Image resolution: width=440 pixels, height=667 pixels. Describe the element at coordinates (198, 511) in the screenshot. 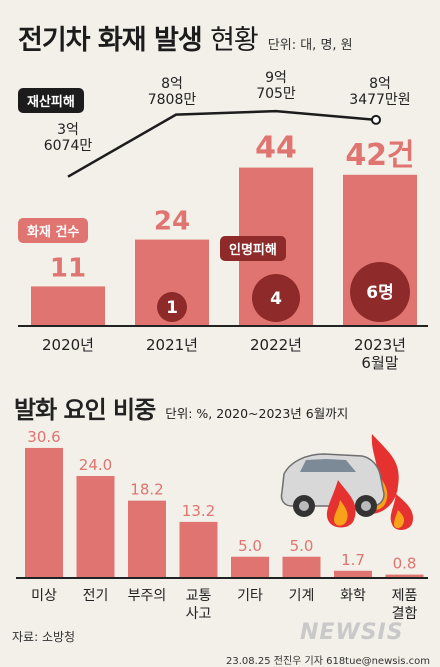

I see `cause-value: 13.2` at that location.